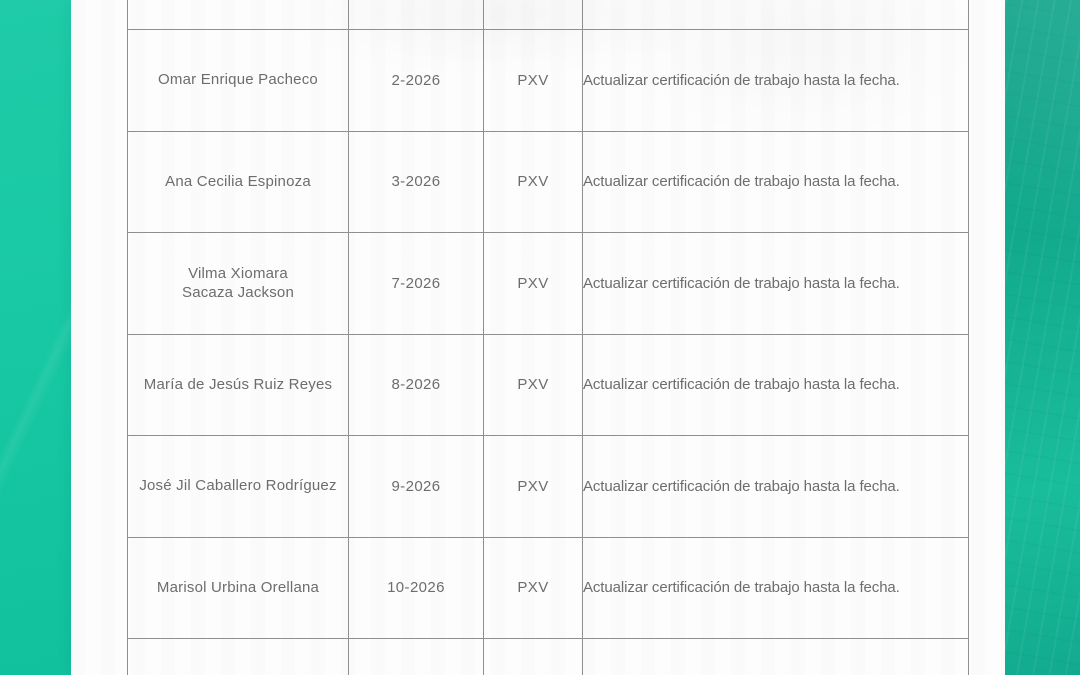 This screenshot has height=675, width=1080. What do you see at coordinates (238, 587) in the screenshot?
I see `name-cell: Marisol Urbina Orellana` at bounding box center [238, 587].